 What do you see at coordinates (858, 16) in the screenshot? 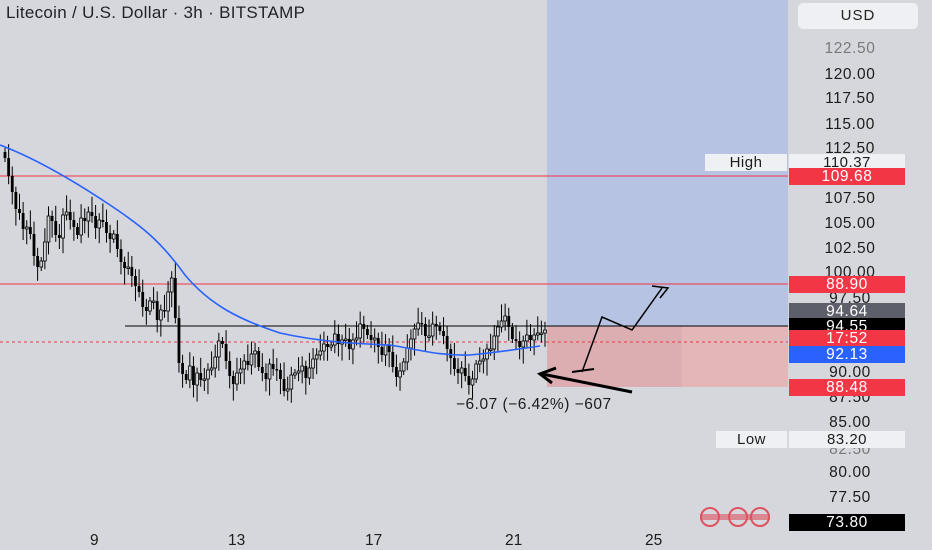
I see `currency-button: USD` at bounding box center [858, 16].